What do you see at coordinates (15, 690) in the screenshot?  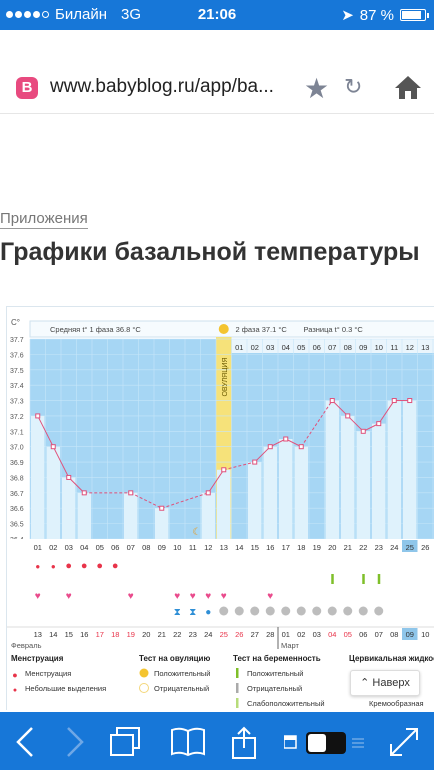 I see `legend-spotting-icon: ●` at bounding box center [15, 690].